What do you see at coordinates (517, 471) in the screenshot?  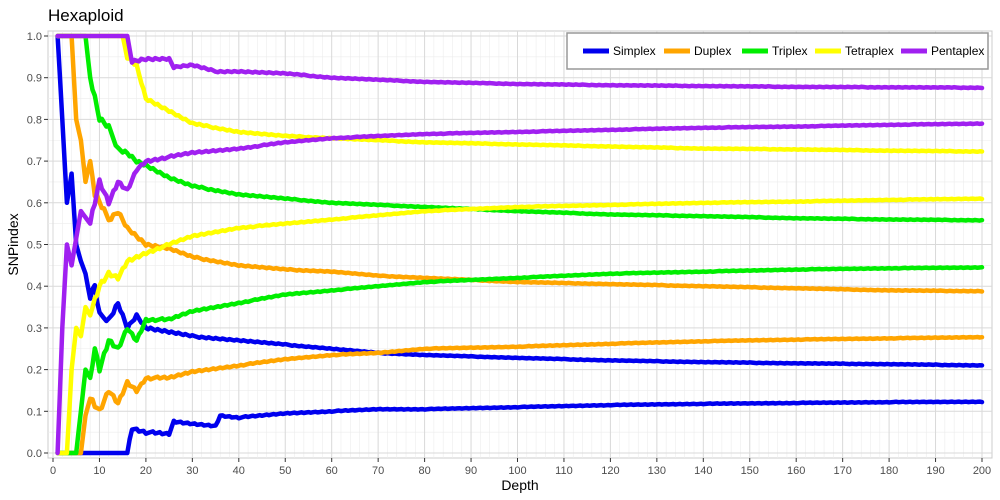 I see `x-tick-label: 100` at bounding box center [517, 471].